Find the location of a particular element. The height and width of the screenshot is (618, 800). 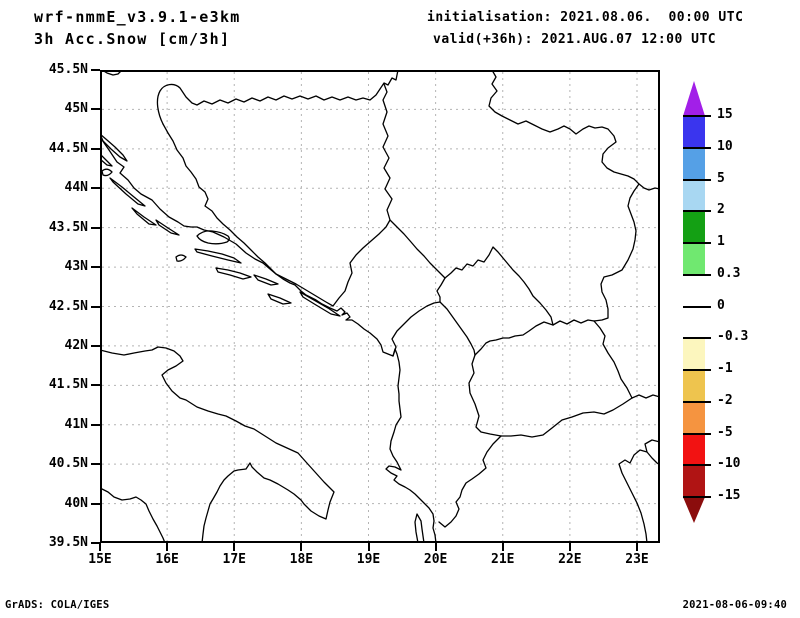

colorbar-tick-label: -10 is located at coordinates (729, 464).